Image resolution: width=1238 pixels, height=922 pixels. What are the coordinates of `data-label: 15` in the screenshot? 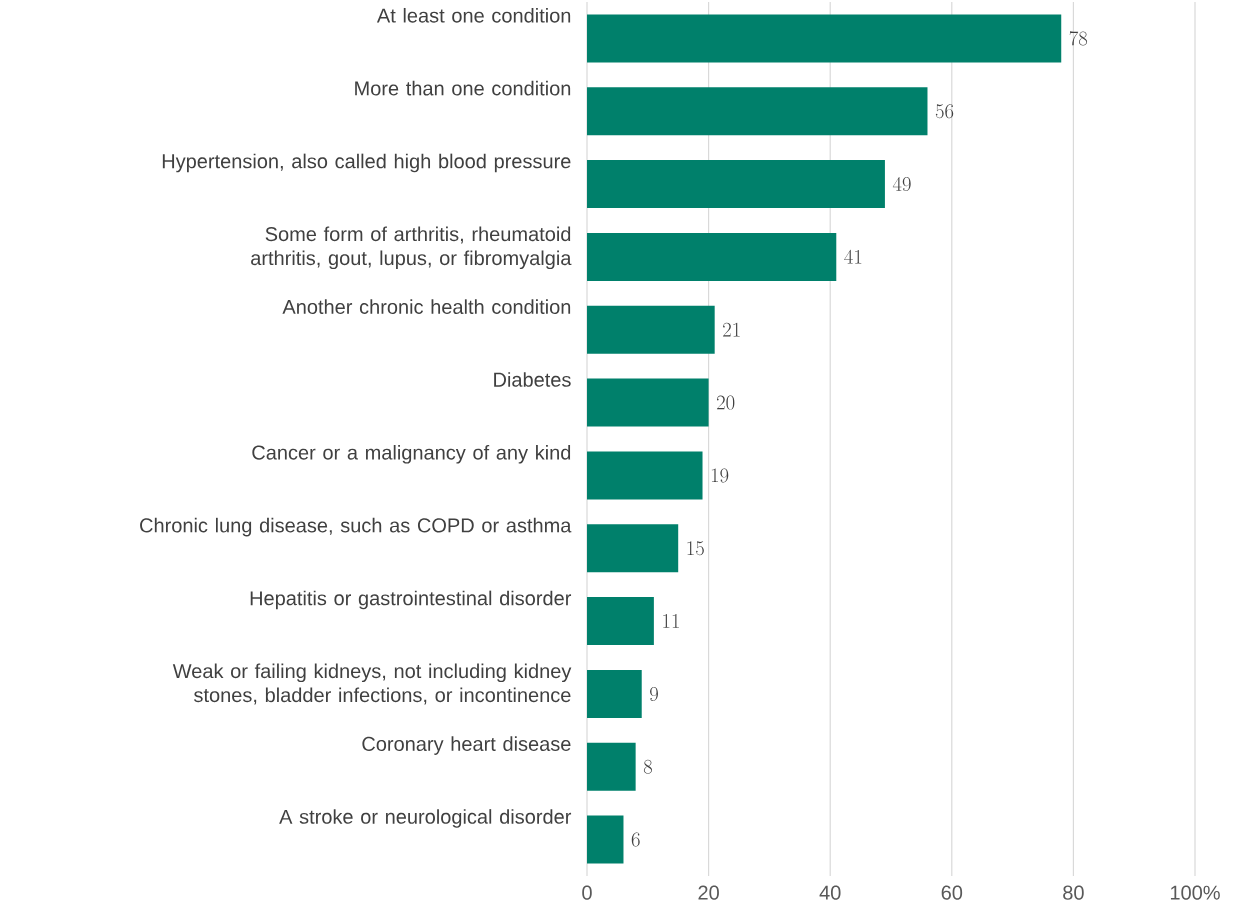 It's located at (695, 548).